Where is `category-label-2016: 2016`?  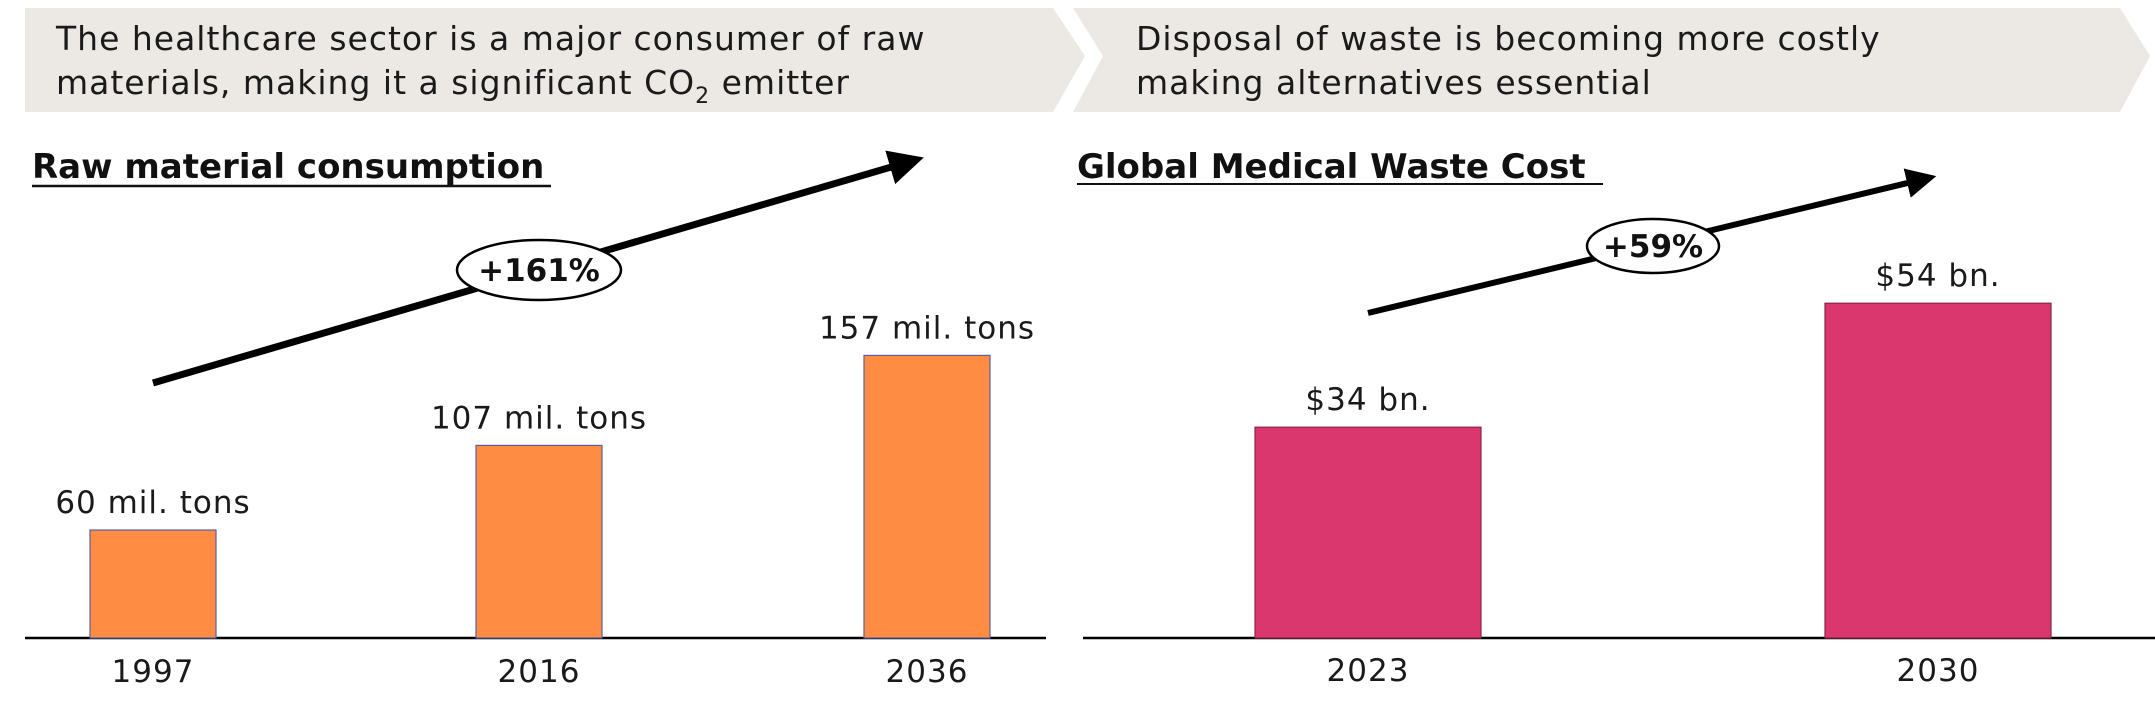 category-label-2016: 2016 is located at coordinates (539, 672).